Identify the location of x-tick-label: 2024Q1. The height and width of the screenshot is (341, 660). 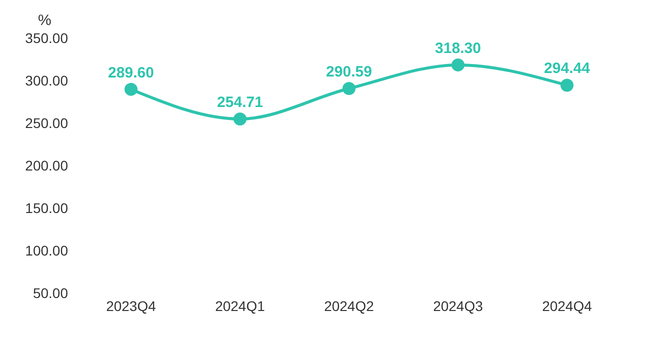
(240, 306).